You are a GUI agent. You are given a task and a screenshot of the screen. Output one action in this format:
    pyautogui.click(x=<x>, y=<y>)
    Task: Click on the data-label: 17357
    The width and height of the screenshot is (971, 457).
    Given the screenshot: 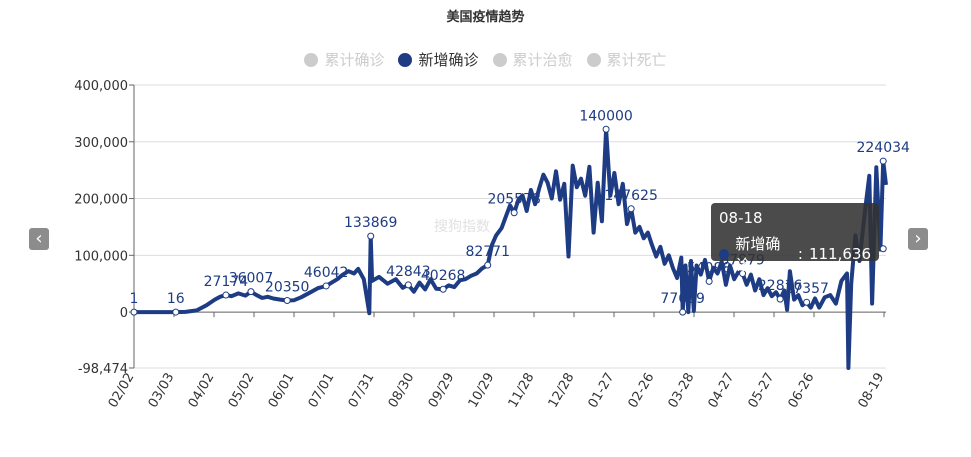 What is the action you would take?
    pyautogui.click(x=806, y=289)
    